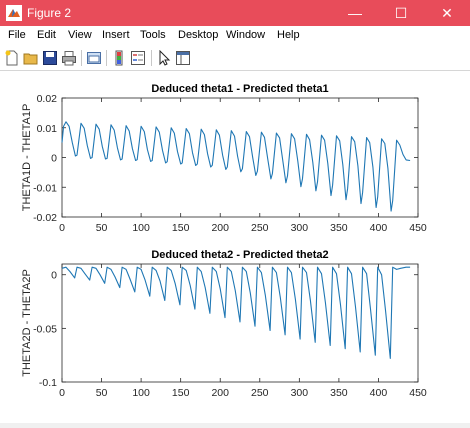  What do you see at coordinates (49, 13) in the screenshot?
I see `window-title: Figure 2` at bounding box center [49, 13].